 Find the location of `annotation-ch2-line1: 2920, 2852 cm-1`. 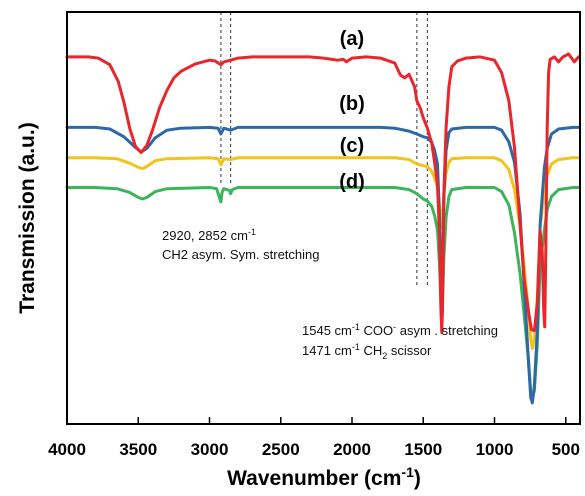

annotation-ch2-line1: 2920, 2852 cm-1 is located at coordinates (209, 235).